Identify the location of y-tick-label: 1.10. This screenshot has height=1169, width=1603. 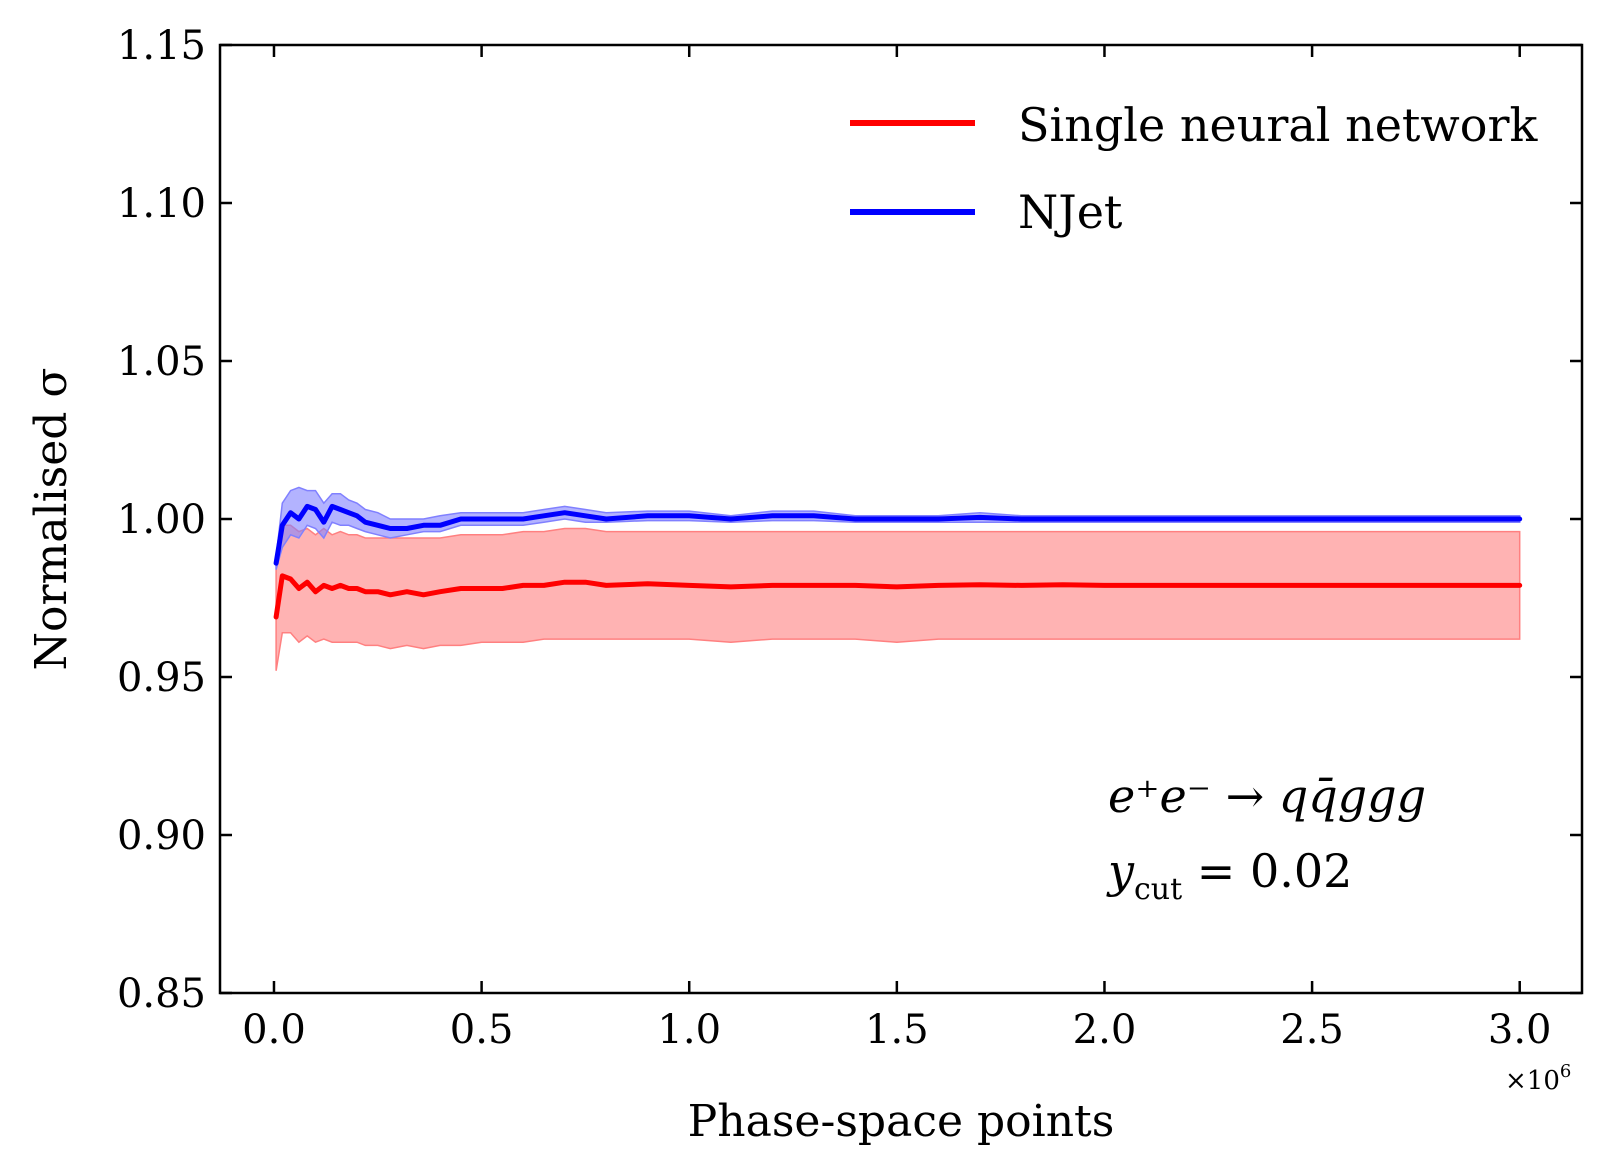
(161, 204).